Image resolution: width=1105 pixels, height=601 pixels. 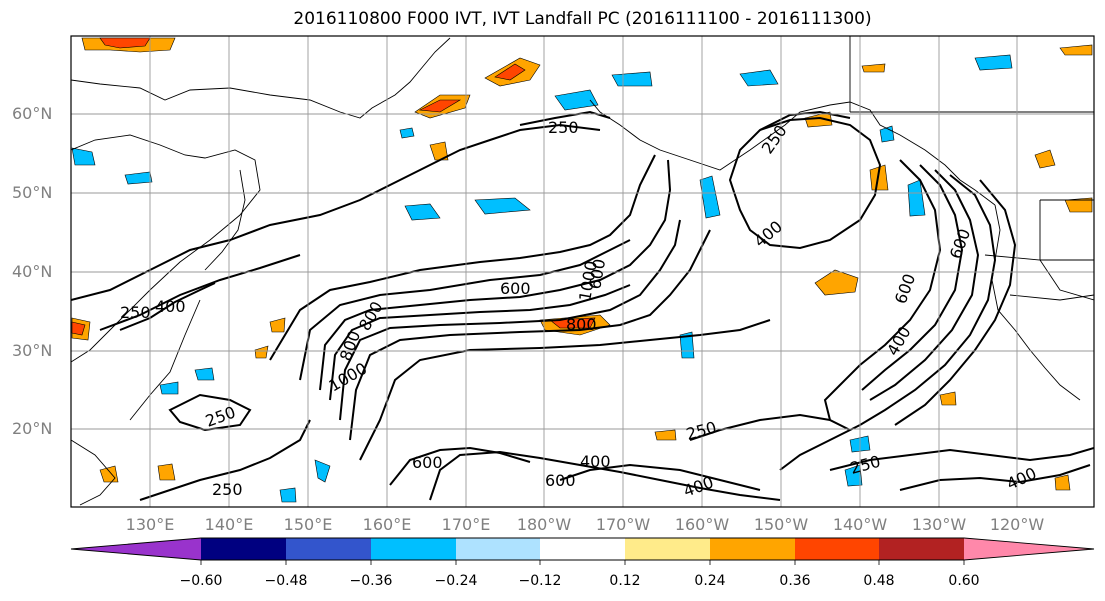 I want to click on lon-label: 140°W, so click(x=860, y=524).